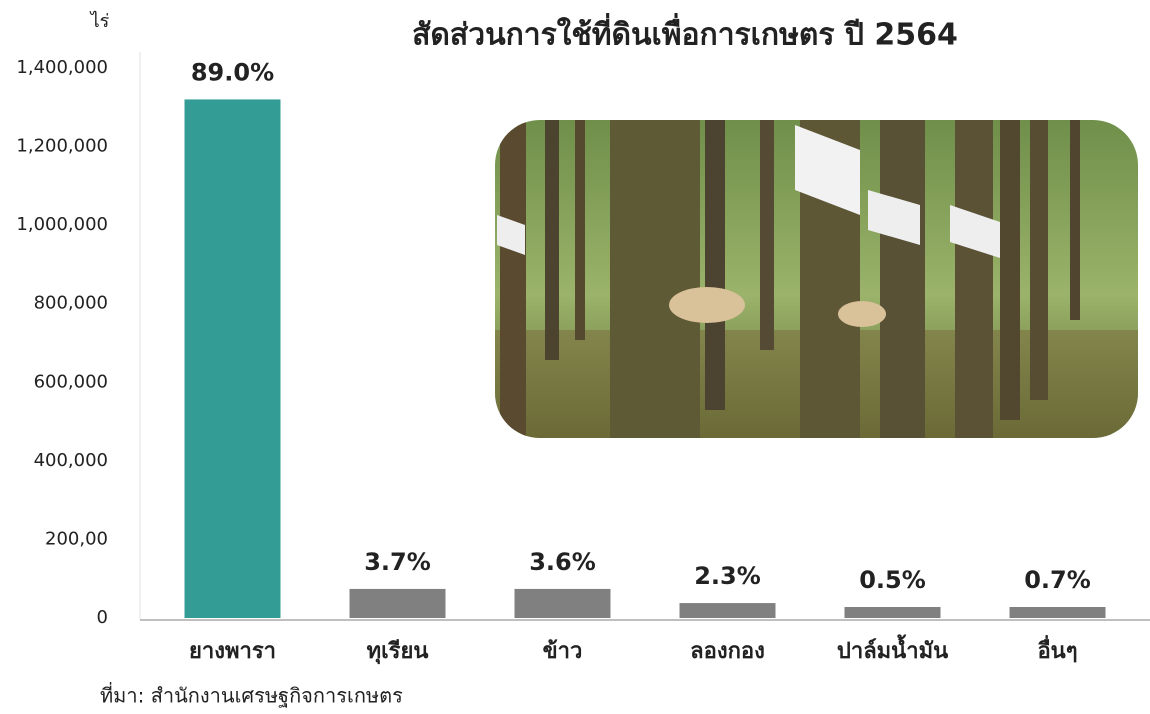 Image resolution: width=1150 pixels, height=714 pixels. Describe the element at coordinates (232, 72) in the screenshot. I see `data-label: 89.0%` at that location.